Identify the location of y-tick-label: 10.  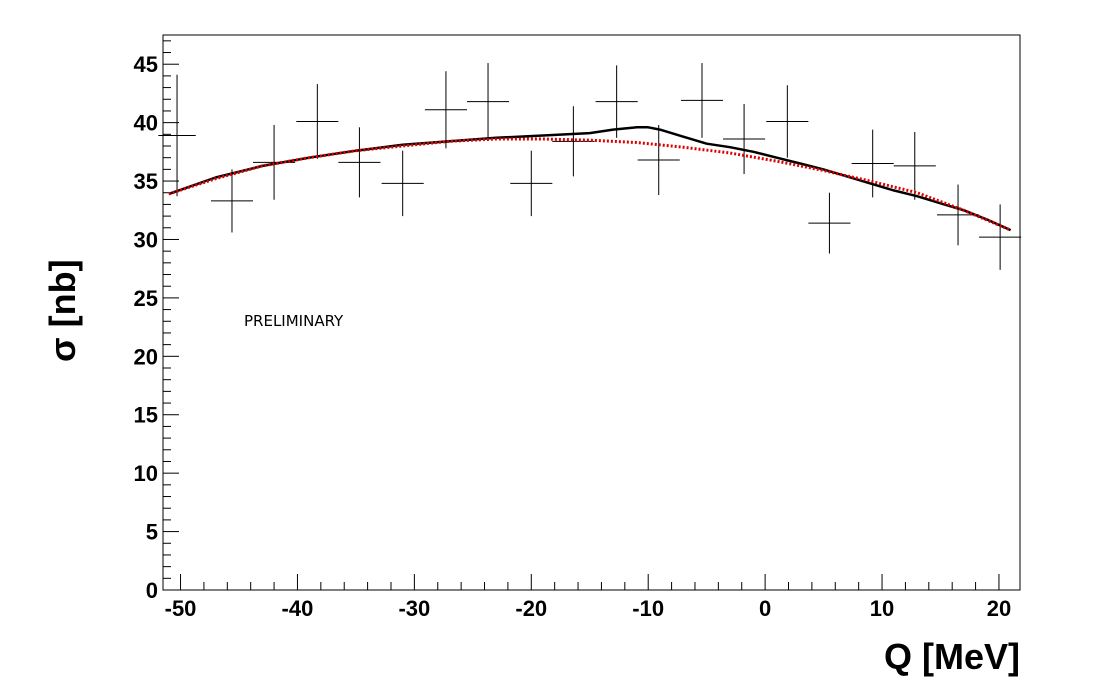
(146, 473).